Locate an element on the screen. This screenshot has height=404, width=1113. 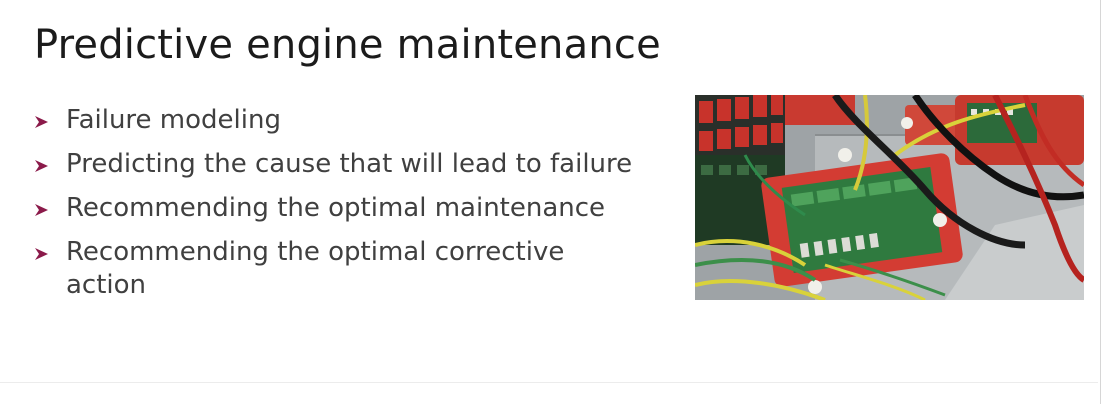
bullet-text: Failure modeling is located at coordinates (173, 120).